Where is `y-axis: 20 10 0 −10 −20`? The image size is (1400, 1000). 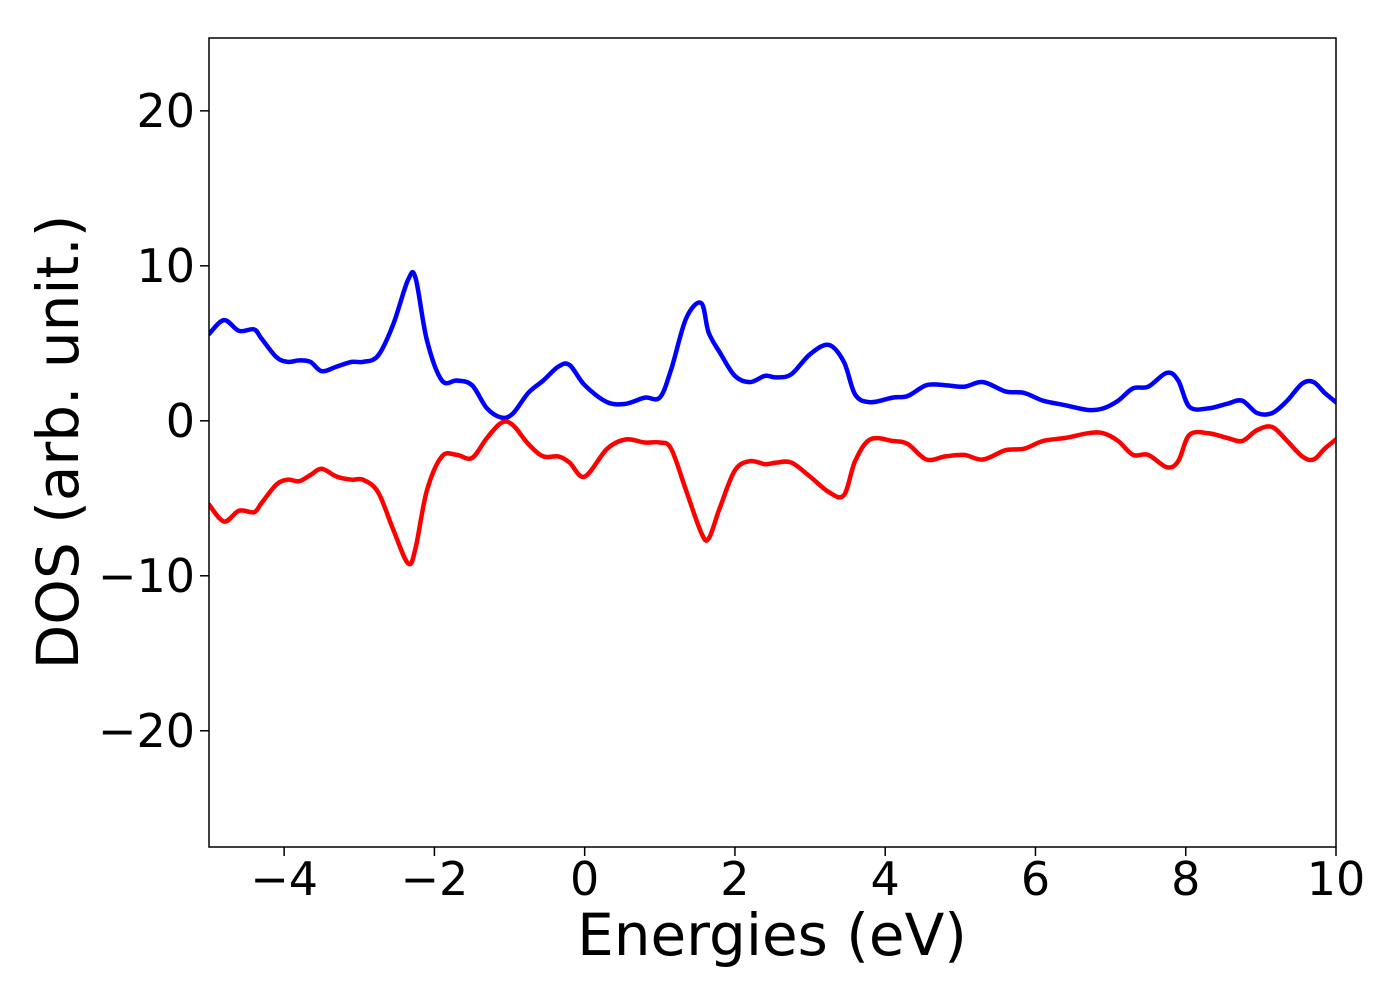 y-axis: 20 10 0 −10 −20 is located at coordinates (153, 421).